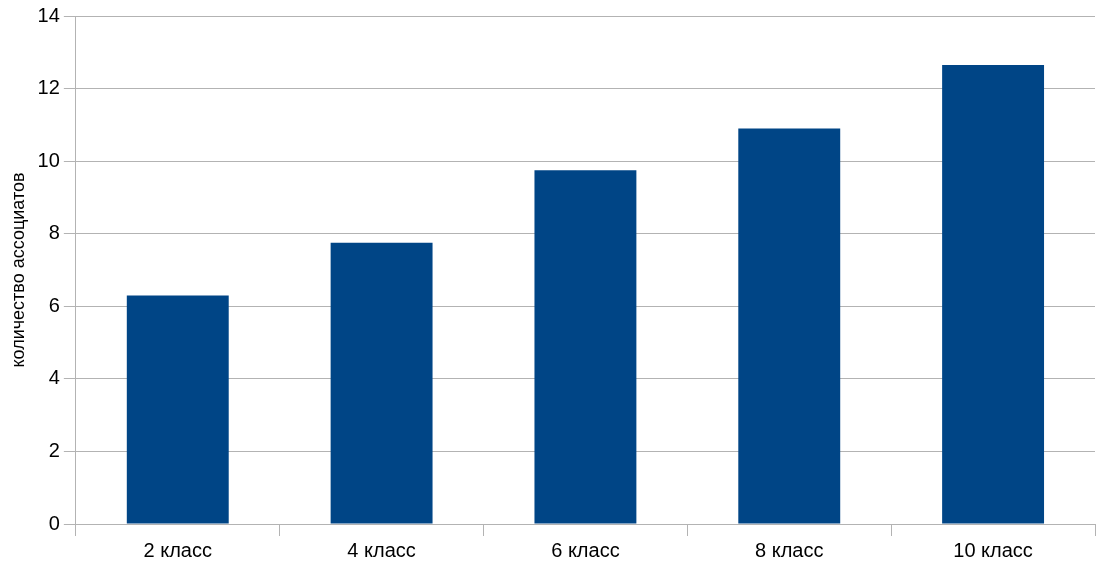 This screenshot has width=1105, height=570. I want to click on x-tick-label: 4 класс, so click(381, 549).